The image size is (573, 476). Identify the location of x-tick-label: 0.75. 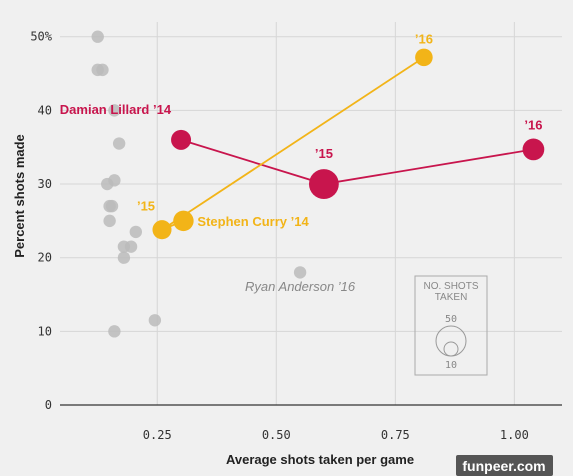
(395, 435).